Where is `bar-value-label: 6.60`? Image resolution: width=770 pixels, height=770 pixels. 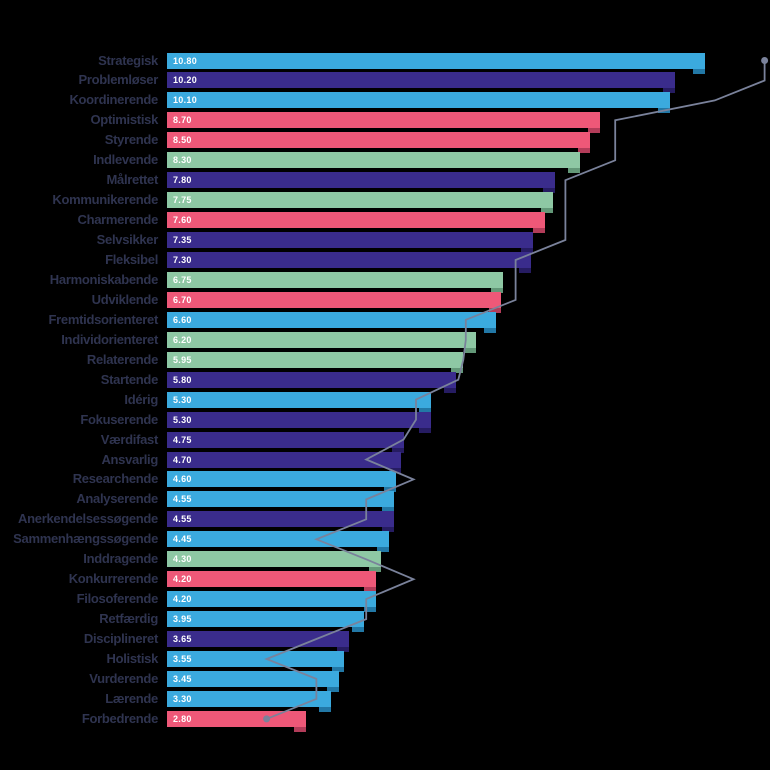
bar-value-label: 6.60 is located at coordinates (182, 319).